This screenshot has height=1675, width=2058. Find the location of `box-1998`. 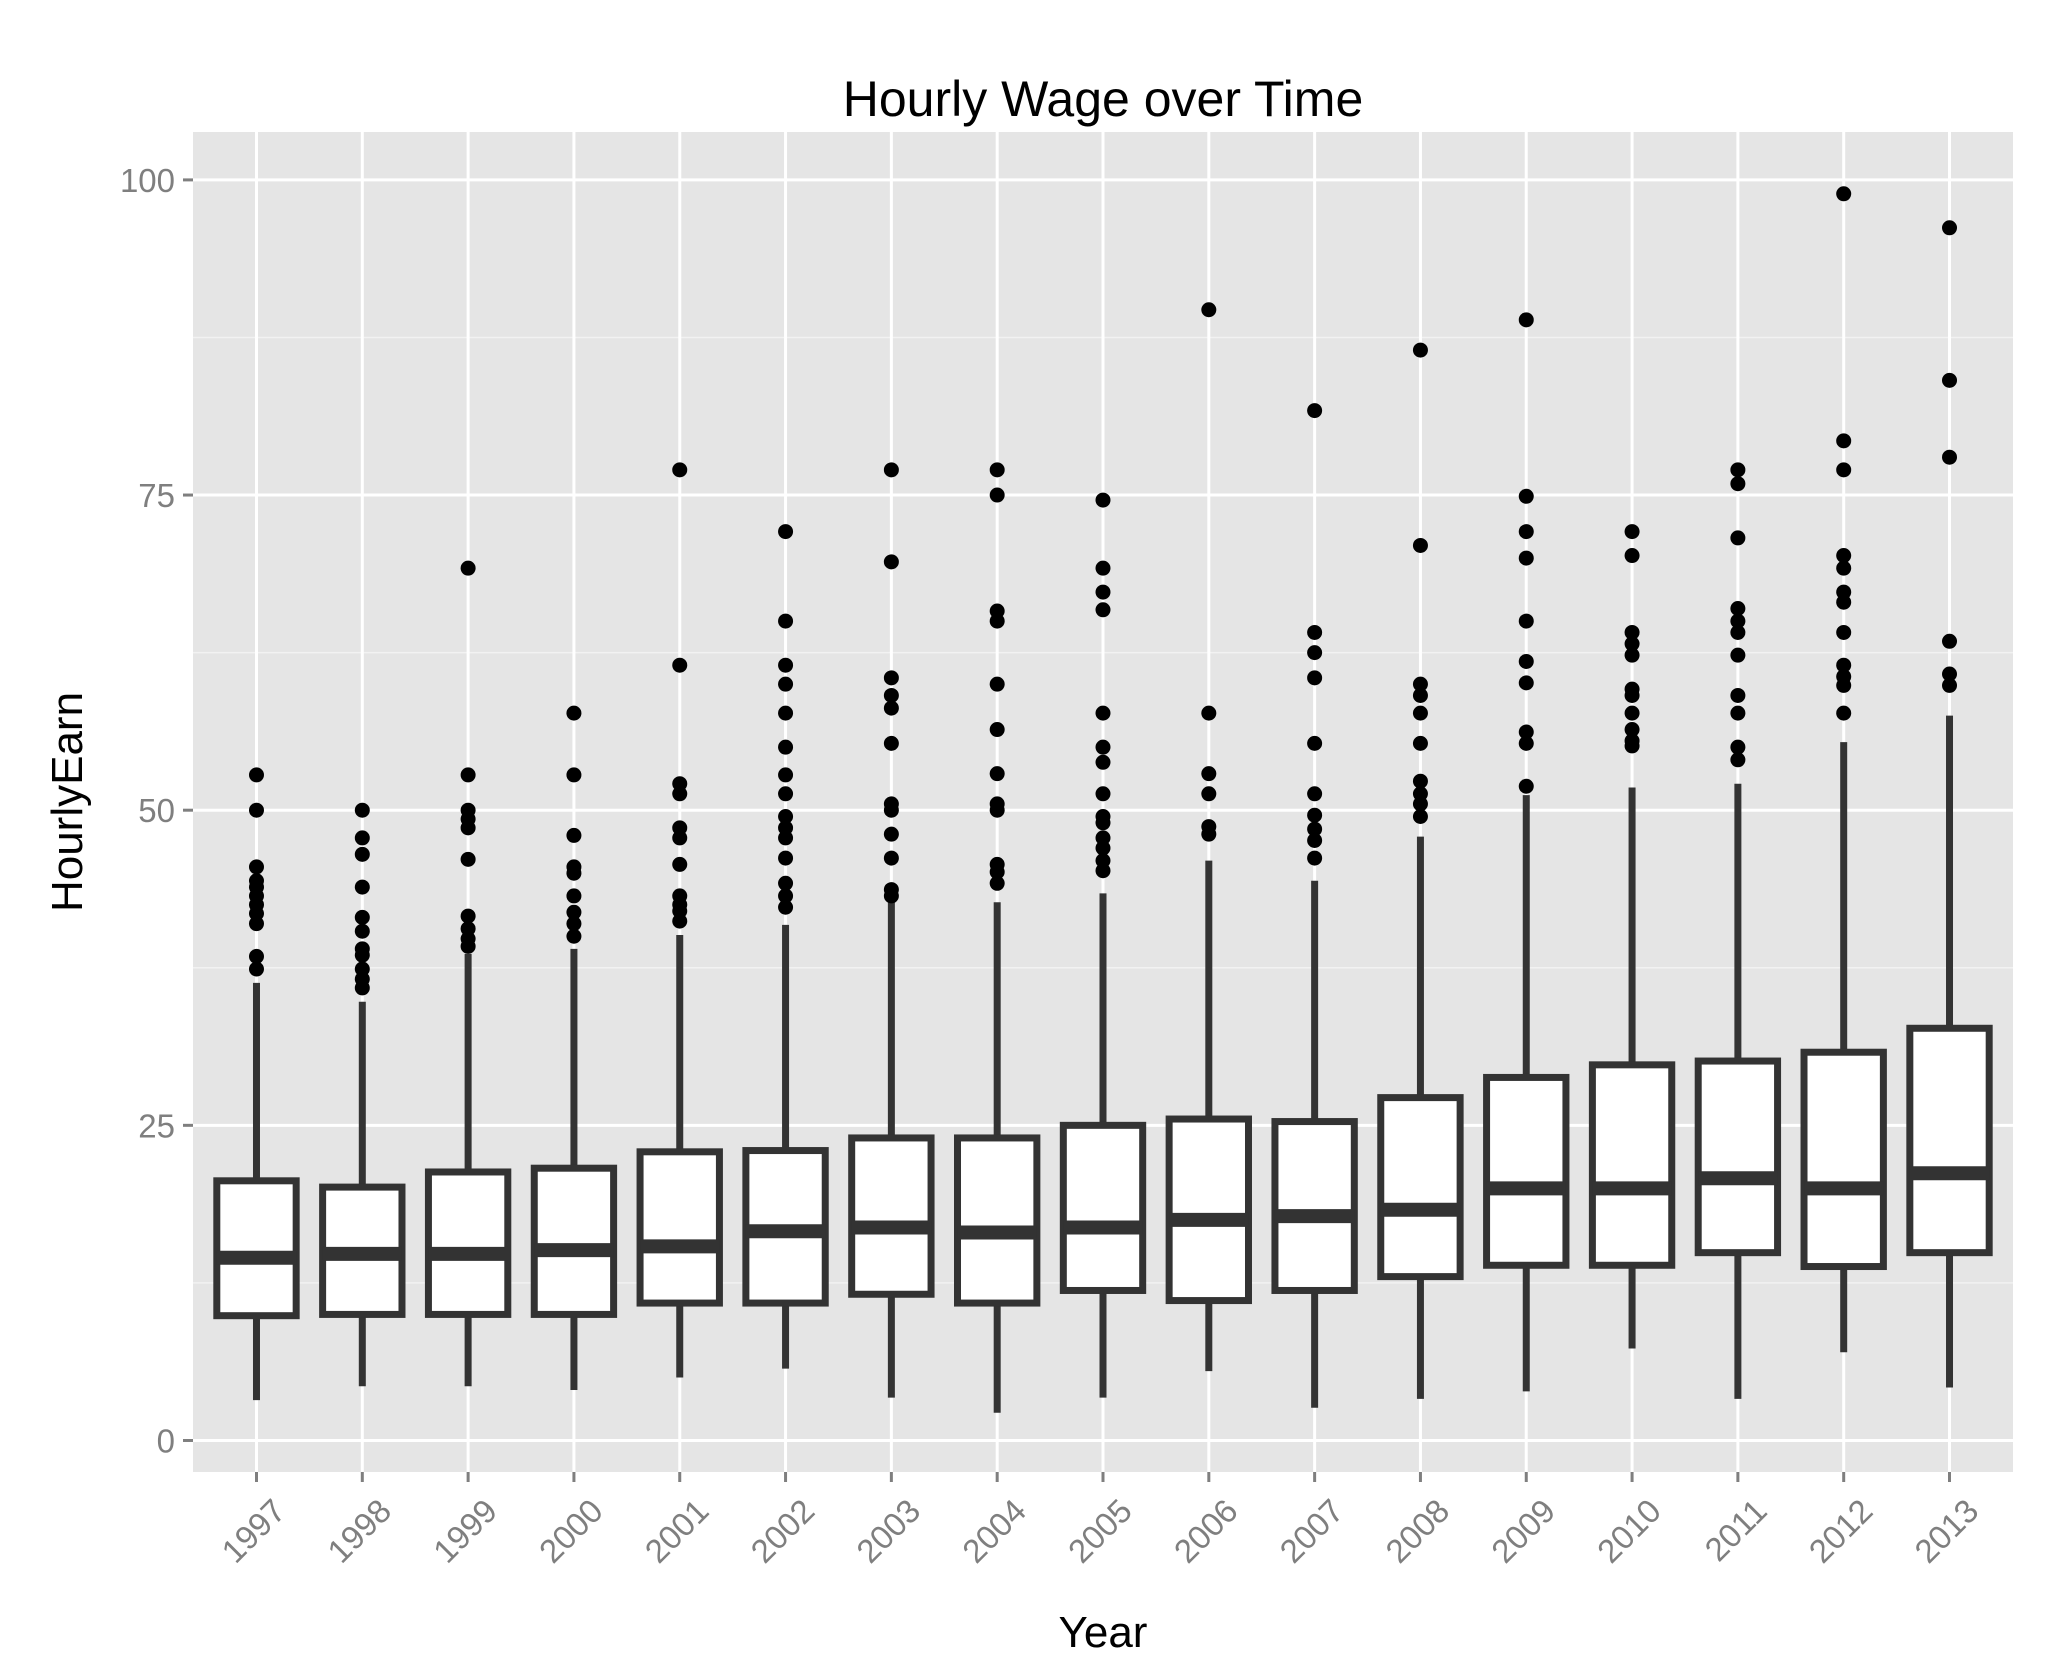

box-1998 is located at coordinates (362, 1094).